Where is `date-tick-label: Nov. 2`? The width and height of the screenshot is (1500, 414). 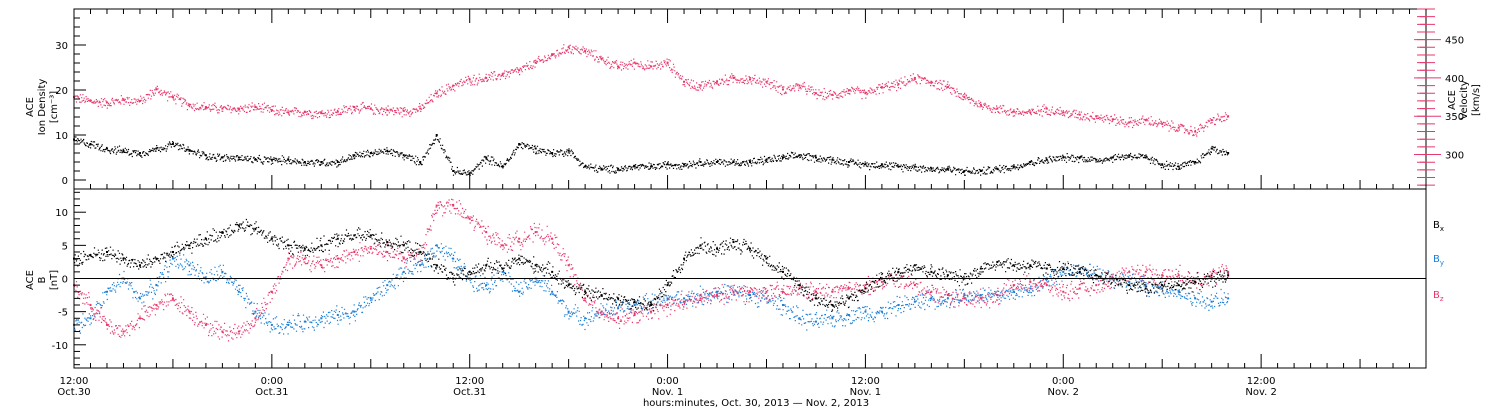
date-tick-label: Nov. 2 is located at coordinates (1063, 392).